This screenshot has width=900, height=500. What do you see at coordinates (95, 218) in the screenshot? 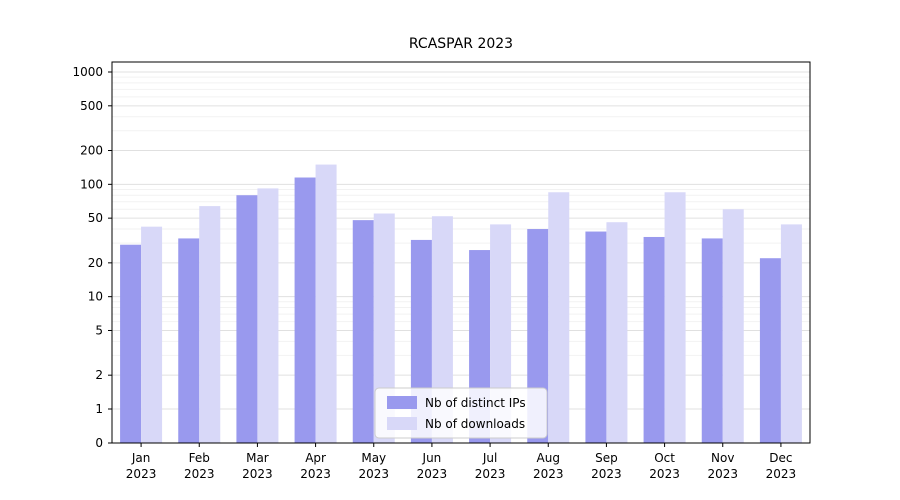
I see `y-tick-label: 50` at bounding box center [95, 218].